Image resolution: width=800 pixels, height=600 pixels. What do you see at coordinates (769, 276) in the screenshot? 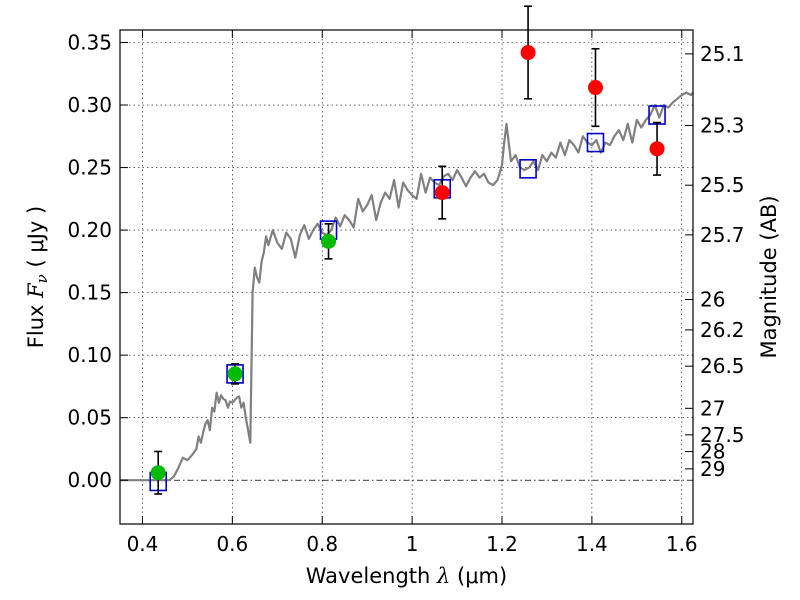
I see `y2-axis-label: Magnitude (AB)` at bounding box center [769, 276].